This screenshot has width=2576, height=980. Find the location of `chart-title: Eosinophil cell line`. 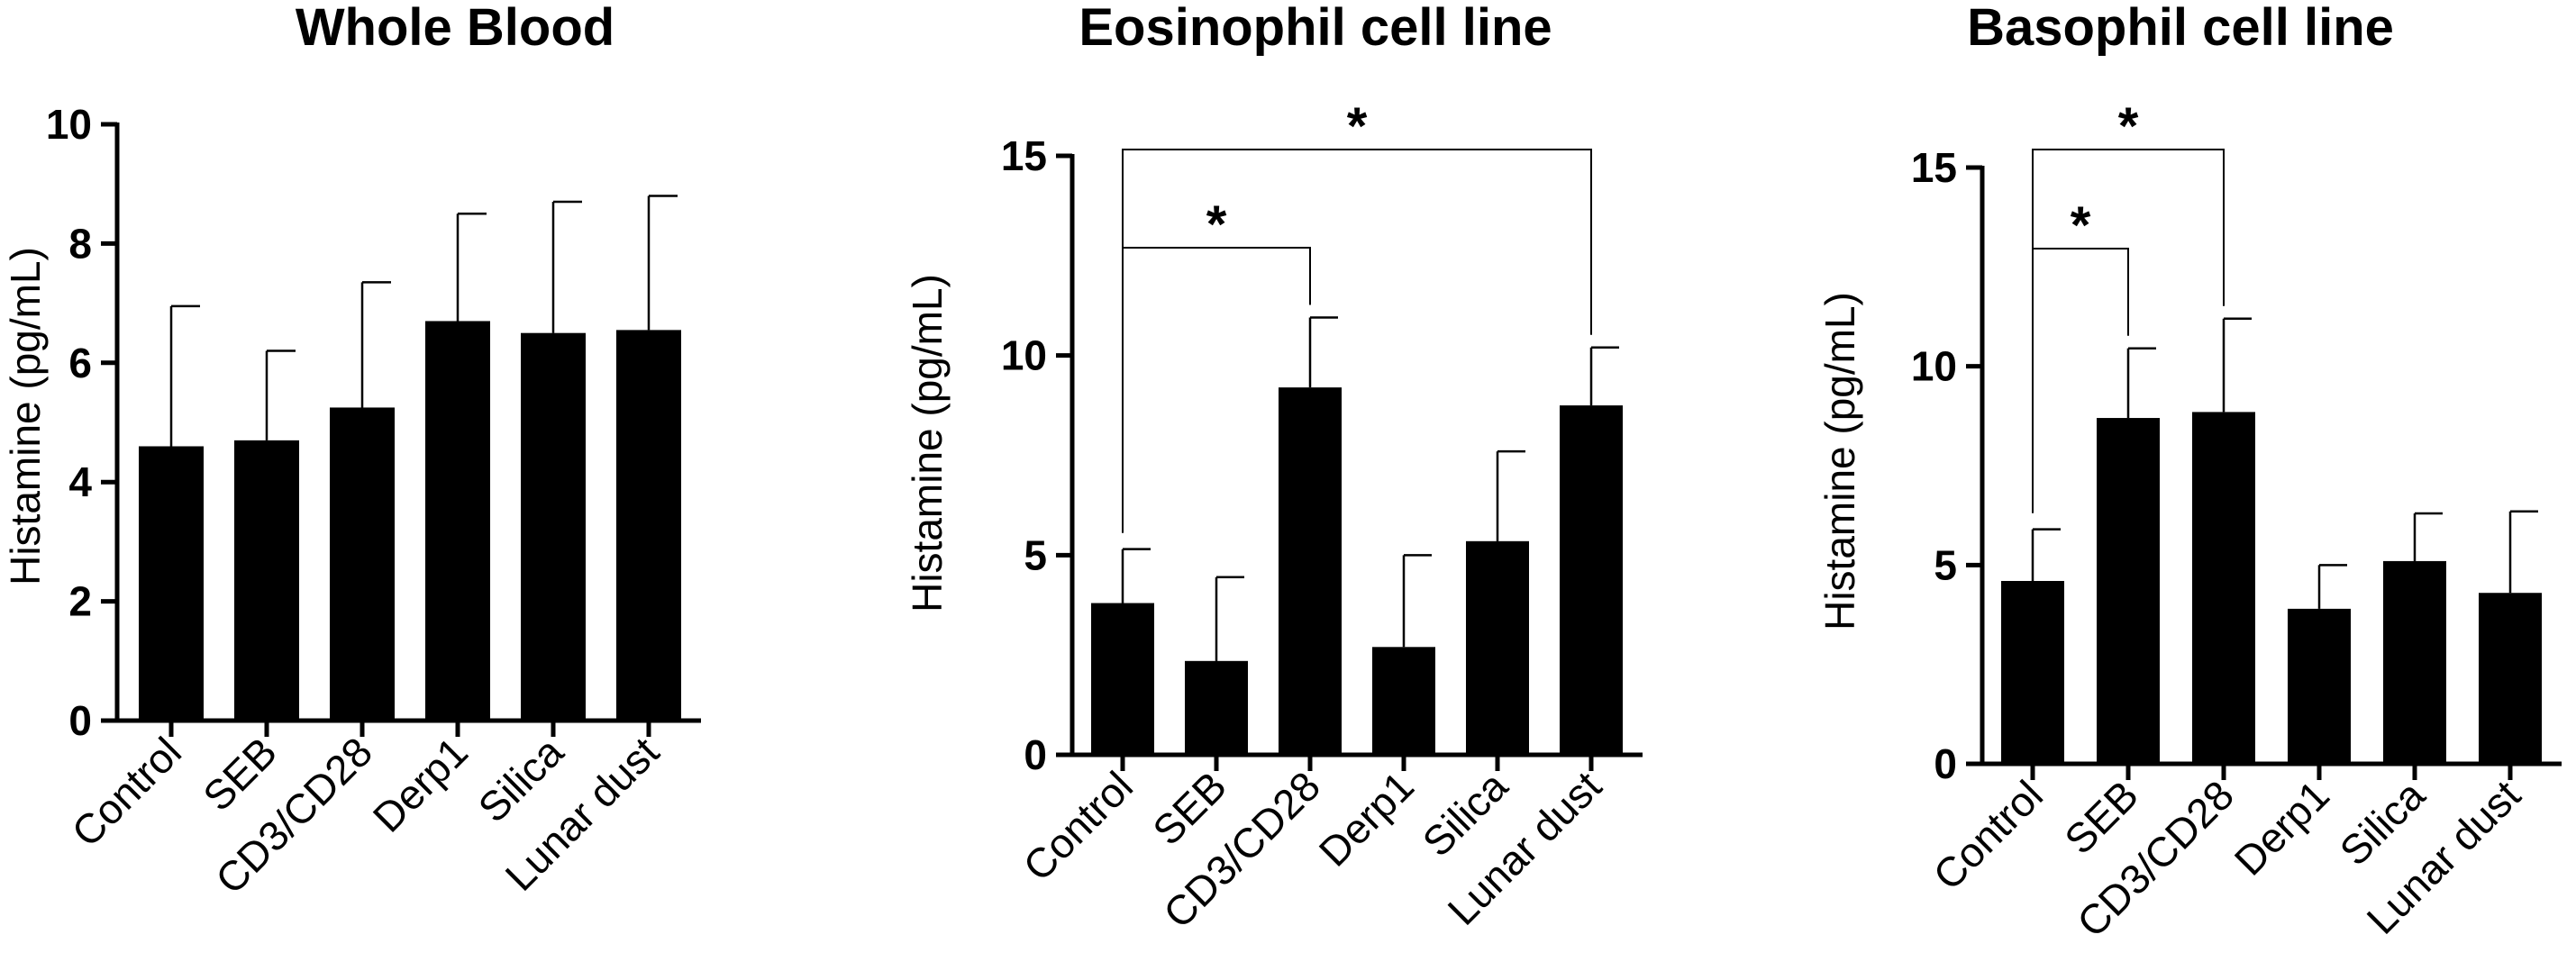

chart-title: Eosinophil cell line is located at coordinates (1315, 28).